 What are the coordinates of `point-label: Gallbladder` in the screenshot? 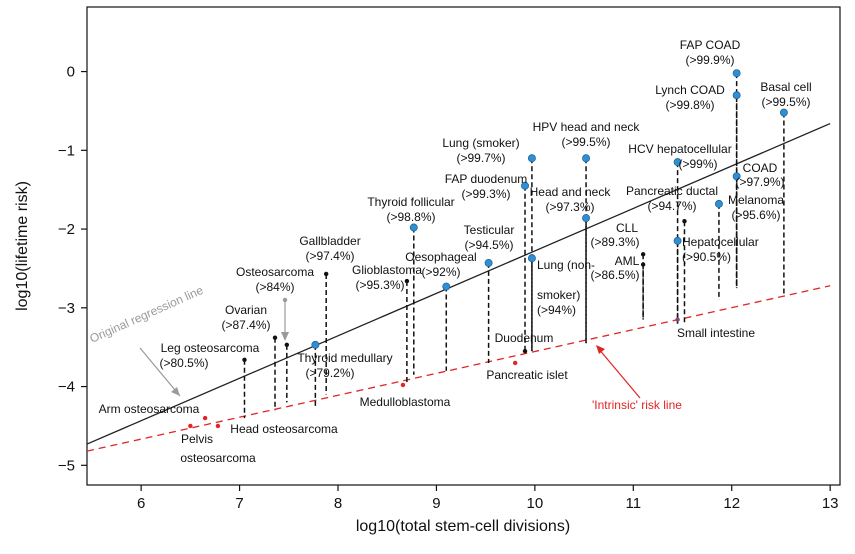 It's located at (329, 241).